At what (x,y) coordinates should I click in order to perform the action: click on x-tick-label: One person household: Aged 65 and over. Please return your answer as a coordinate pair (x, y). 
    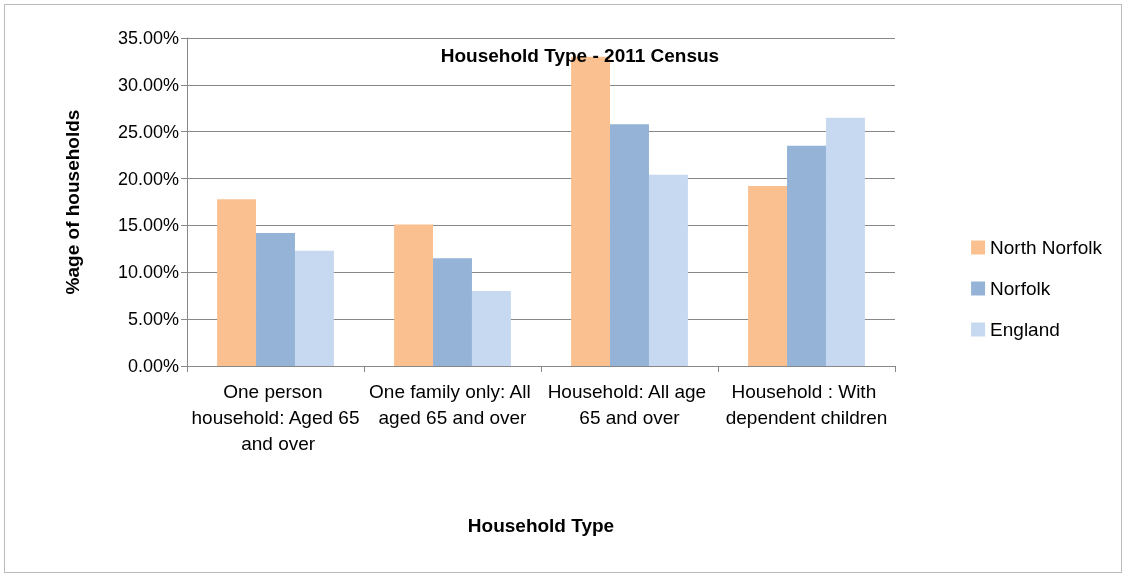
    Looking at the image, I should click on (275, 417).